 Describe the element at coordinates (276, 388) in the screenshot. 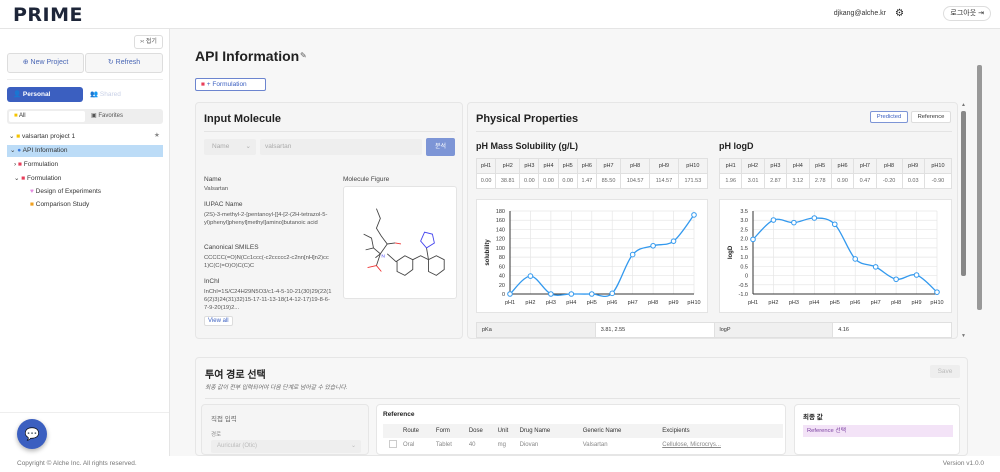

I see `section-subtitle: 최종 값이 전부 입력되어야 다음 단계로 넘어갈 수 있습니다.` at that location.